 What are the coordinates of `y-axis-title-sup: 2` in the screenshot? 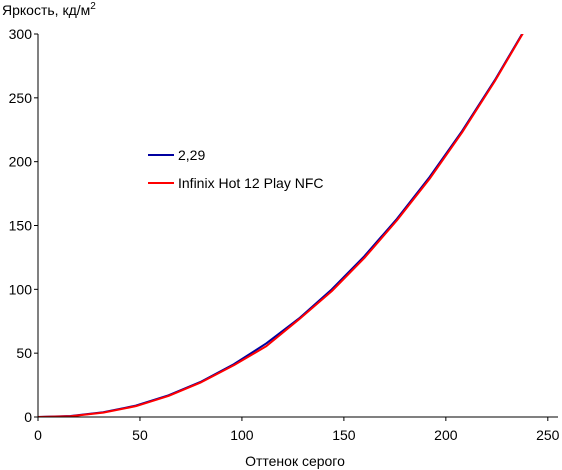 It's located at (93, 6).